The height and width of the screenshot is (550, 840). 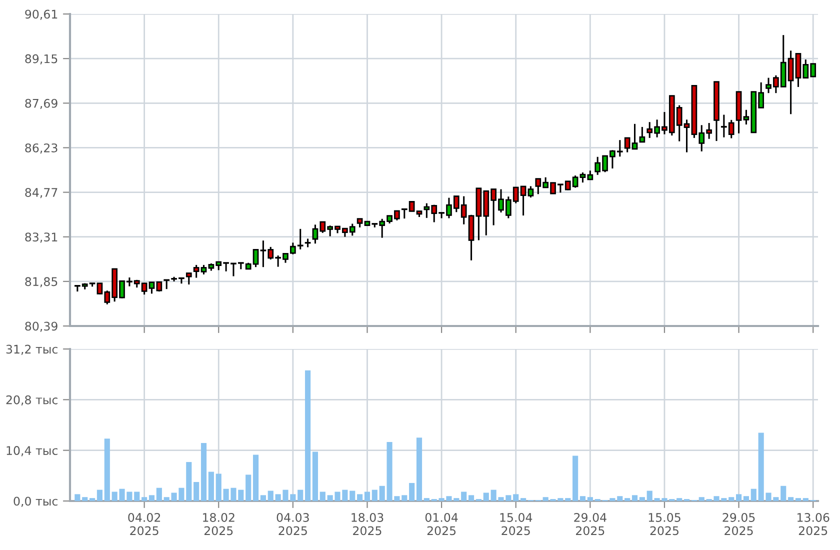 What do you see at coordinates (32, 451) in the screenshot?
I see `y-tick-label: 10,4 тыс` at bounding box center [32, 451].